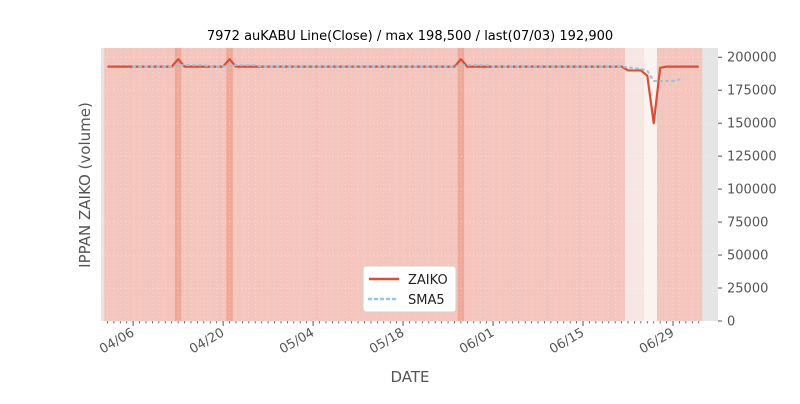 This screenshot has width=800, height=404. What do you see at coordinates (409, 377) in the screenshot?
I see `x-axis-label: DATE` at bounding box center [409, 377].